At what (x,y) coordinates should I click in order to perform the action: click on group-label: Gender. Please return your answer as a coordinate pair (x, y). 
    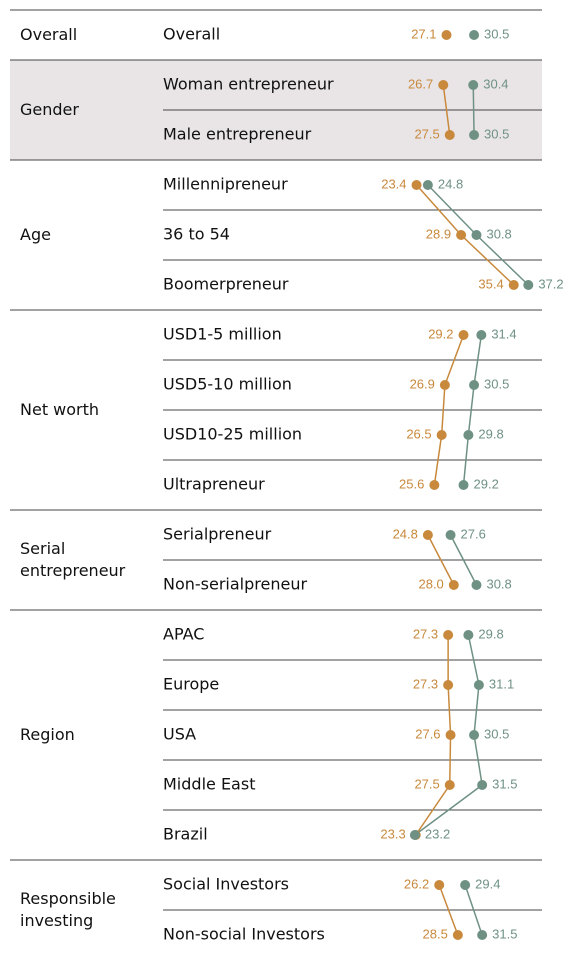
    Looking at the image, I should click on (49, 109).